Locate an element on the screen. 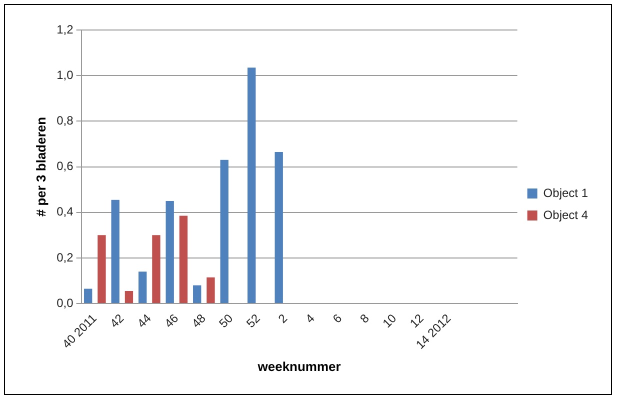  x-tick-label: 8 is located at coordinates (364, 318).